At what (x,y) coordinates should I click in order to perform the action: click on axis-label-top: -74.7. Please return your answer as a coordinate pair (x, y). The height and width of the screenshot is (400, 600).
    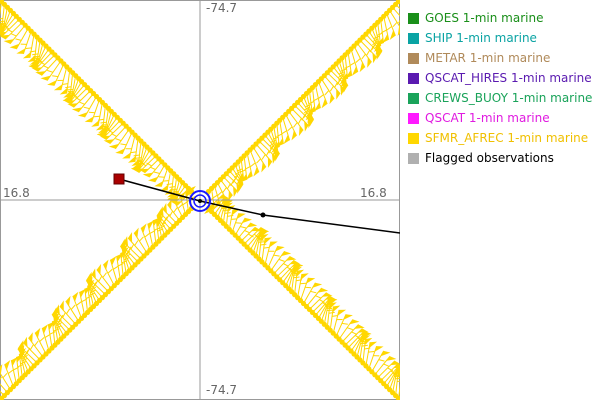
    Looking at the image, I should click on (222, 8).